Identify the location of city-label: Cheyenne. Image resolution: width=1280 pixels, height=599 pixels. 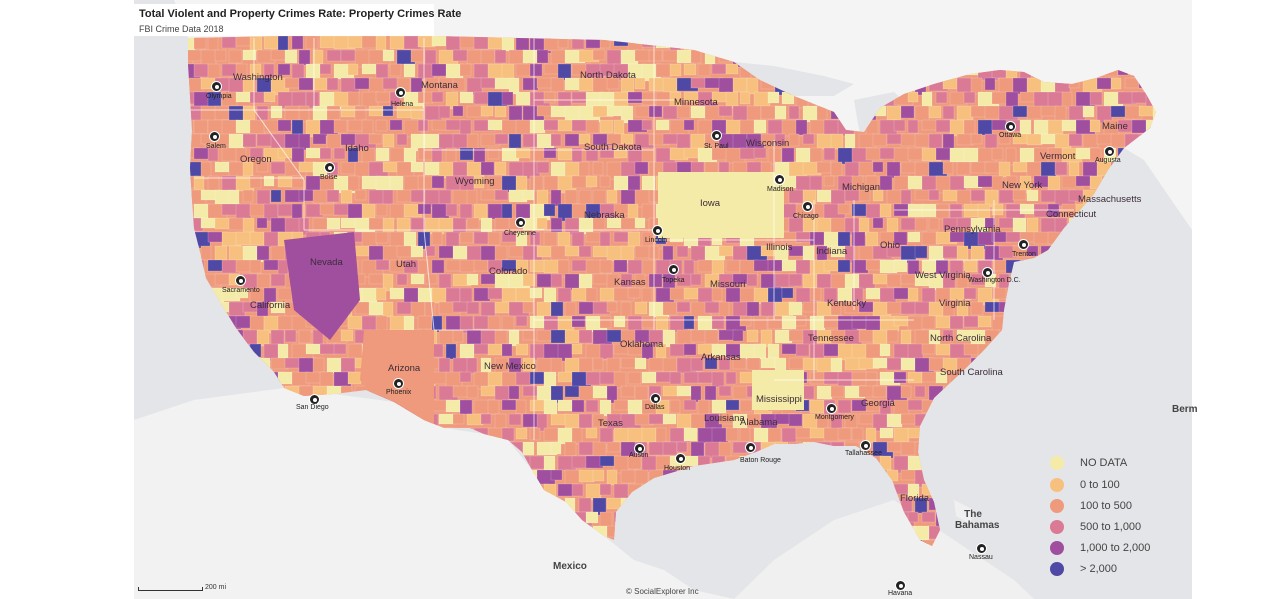
(520, 233).